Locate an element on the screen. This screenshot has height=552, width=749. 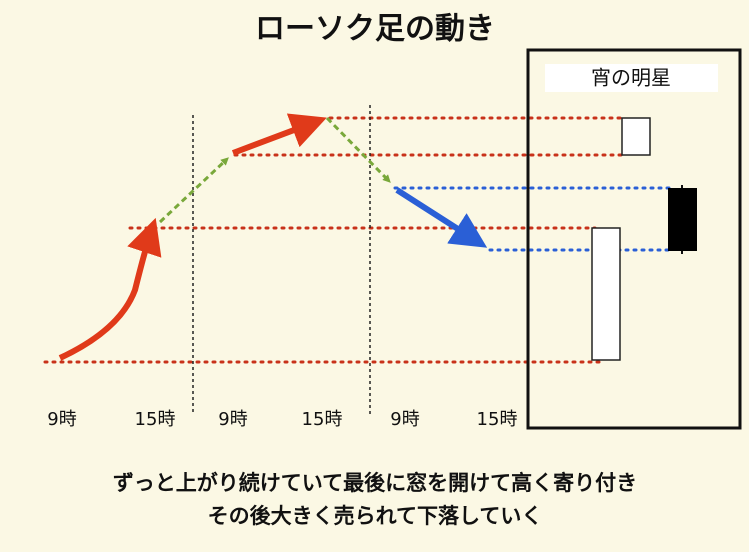
box-label: 宵の明星 is located at coordinates (631, 78).